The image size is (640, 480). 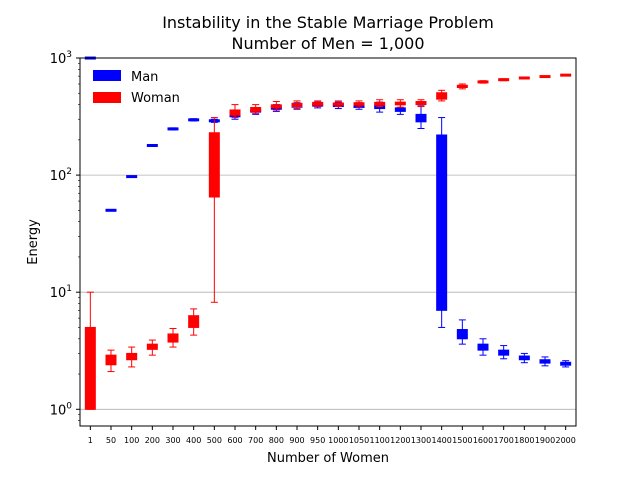 What do you see at coordinates (61, 292) in the screenshot?
I see `y-tick-label: 10¹` at bounding box center [61, 292].